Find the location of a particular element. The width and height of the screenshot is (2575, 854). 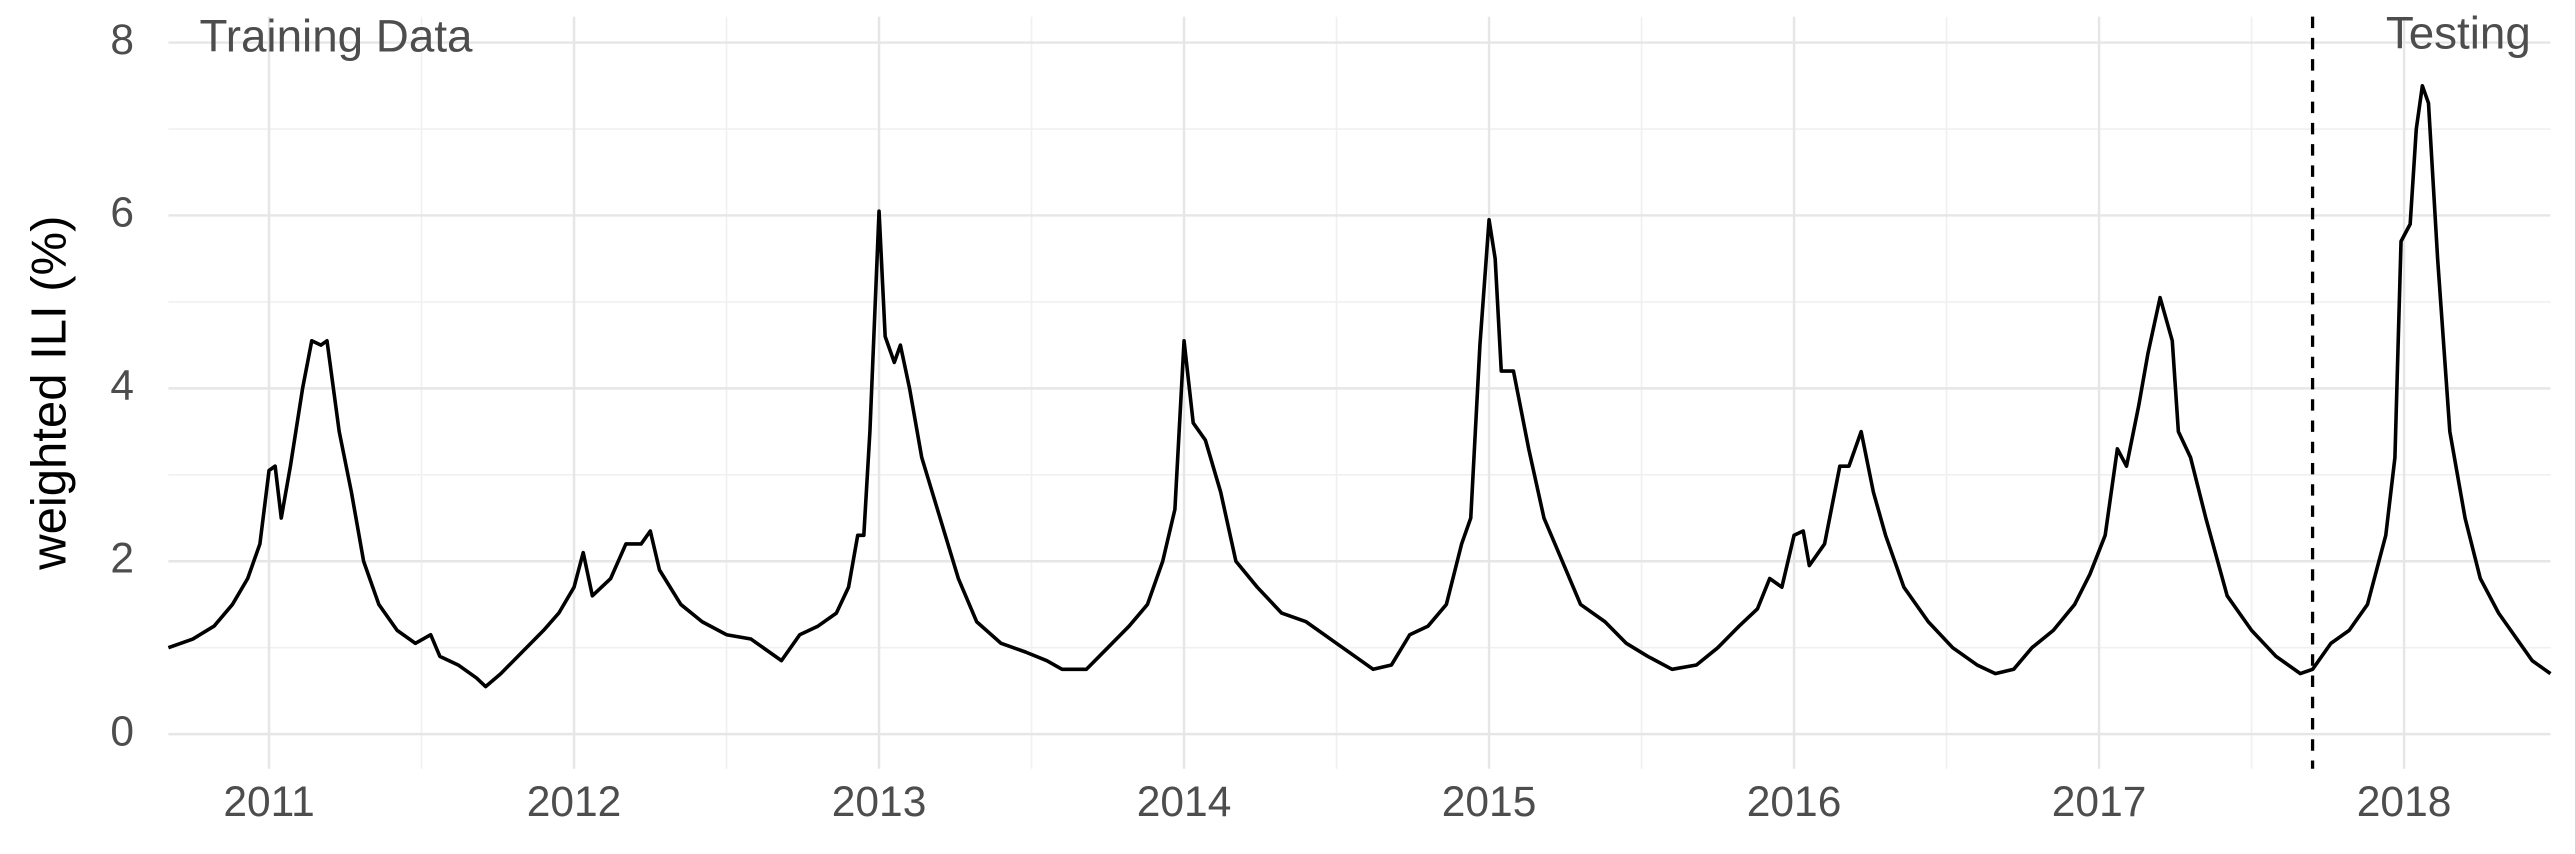

y-tick-label: 2 is located at coordinates (122, 558).